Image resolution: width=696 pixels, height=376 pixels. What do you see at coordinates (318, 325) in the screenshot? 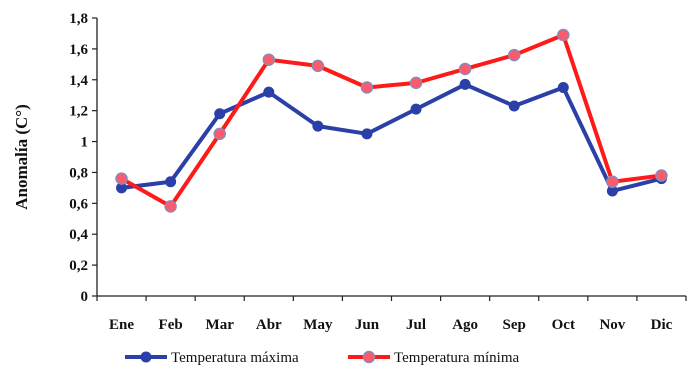
I see `x-tick-label: May` at bounding box center [318, 325].